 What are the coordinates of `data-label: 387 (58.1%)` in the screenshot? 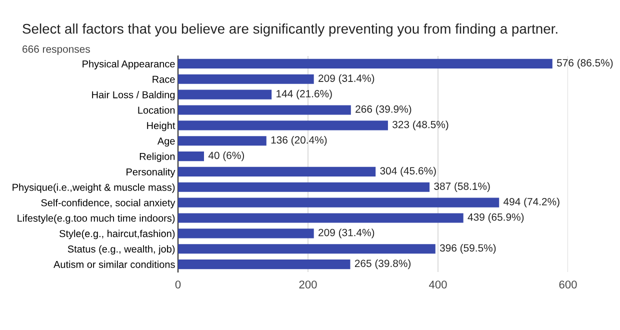 It's located at (462, 187).